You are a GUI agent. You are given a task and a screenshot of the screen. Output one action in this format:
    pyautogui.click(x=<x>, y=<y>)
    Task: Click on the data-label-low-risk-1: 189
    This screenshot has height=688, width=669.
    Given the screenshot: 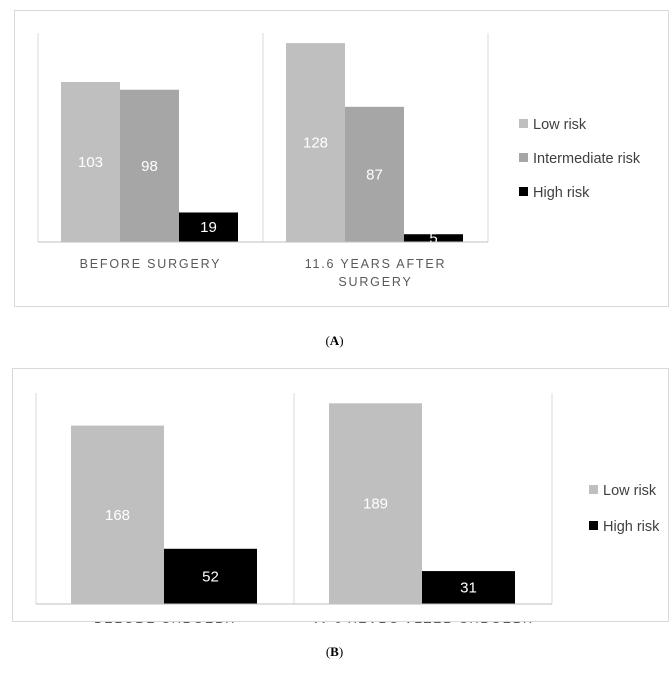 What is the action you would take?
    pyautogui.click(x=375, y=504)
    